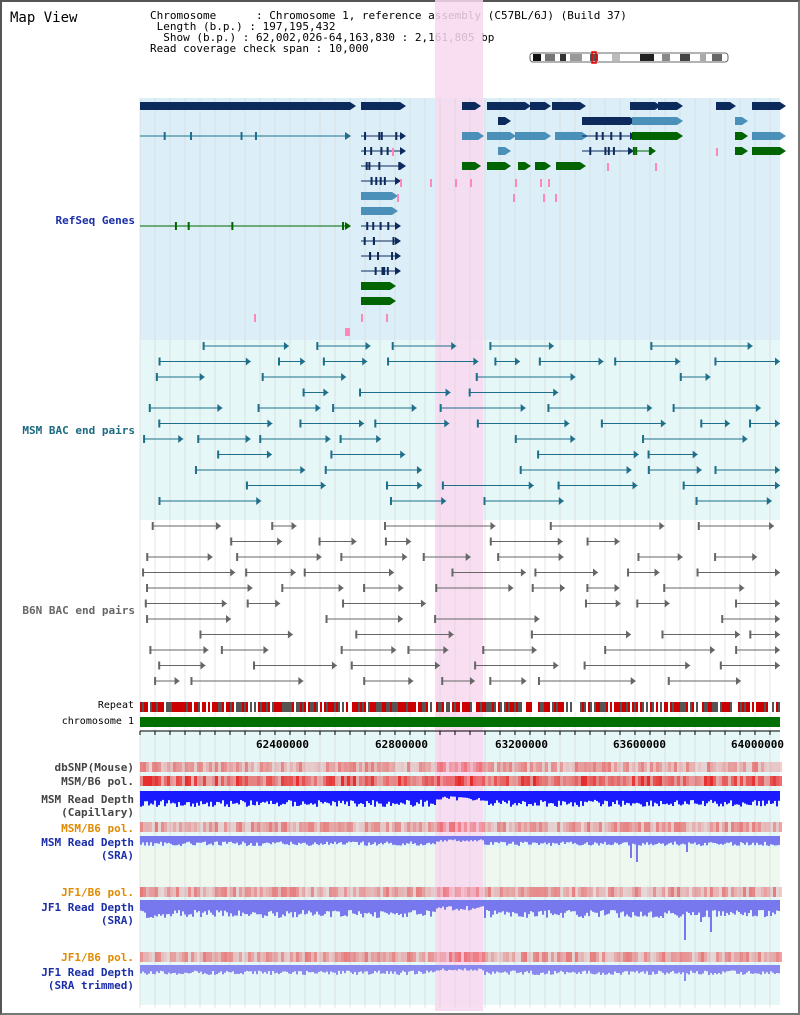 The image size is (800, 1015). Describe the element at coordinates (97, 957) in the screenshot. I see `jf1-b6-pol-label-2: JF1/B6 pol.` at that location.